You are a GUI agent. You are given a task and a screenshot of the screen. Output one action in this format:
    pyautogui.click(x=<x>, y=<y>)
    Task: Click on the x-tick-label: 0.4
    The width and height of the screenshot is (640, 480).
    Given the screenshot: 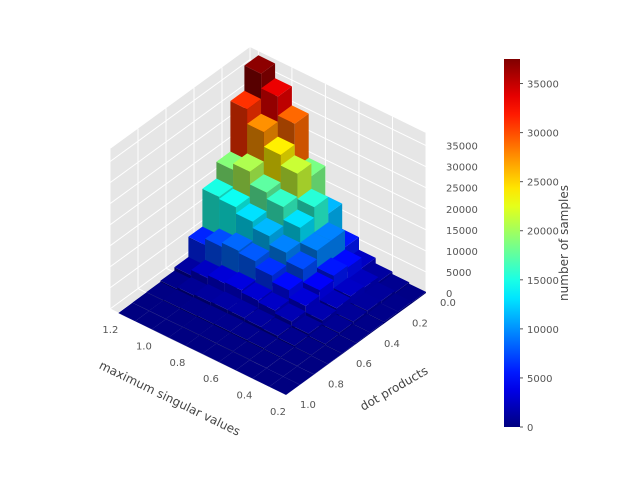 What is the action you would take?
    pyautogui.click(x=245, y=396)
    